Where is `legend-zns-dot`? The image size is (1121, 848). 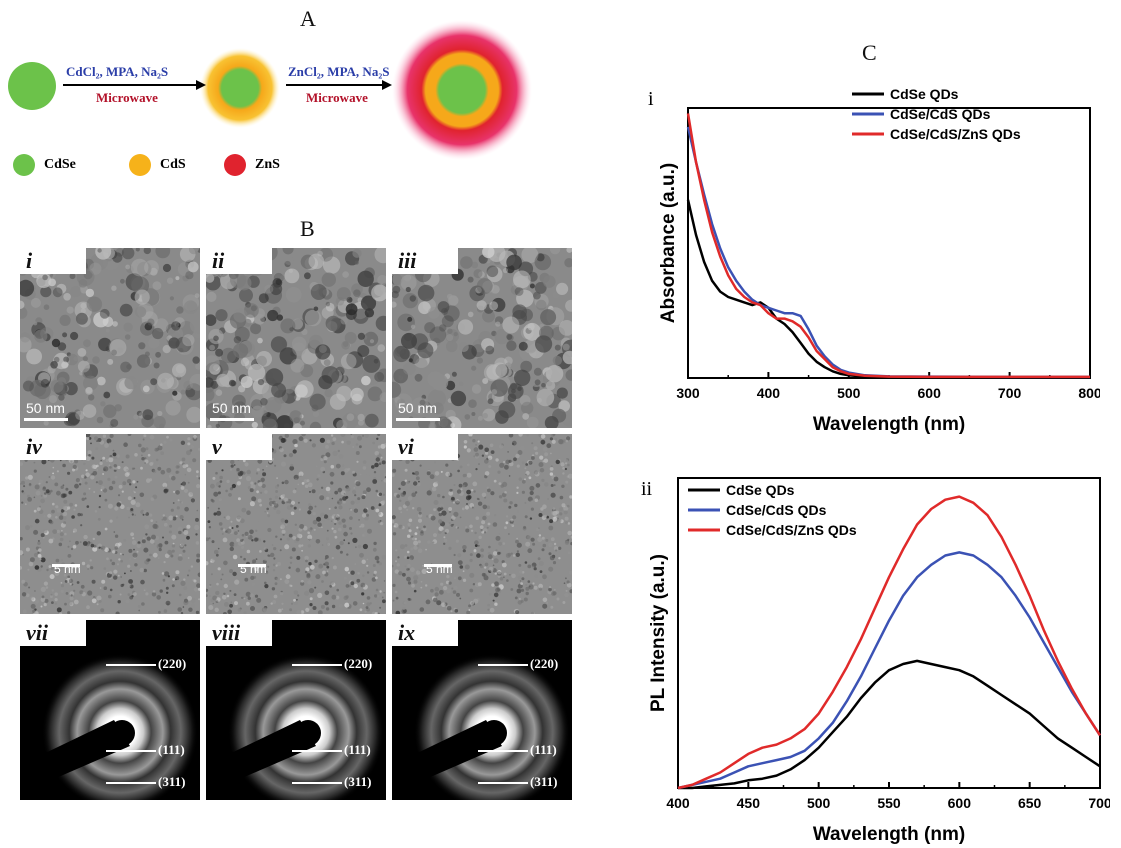 legend-zns-dot is located at coordinates (235, 165).